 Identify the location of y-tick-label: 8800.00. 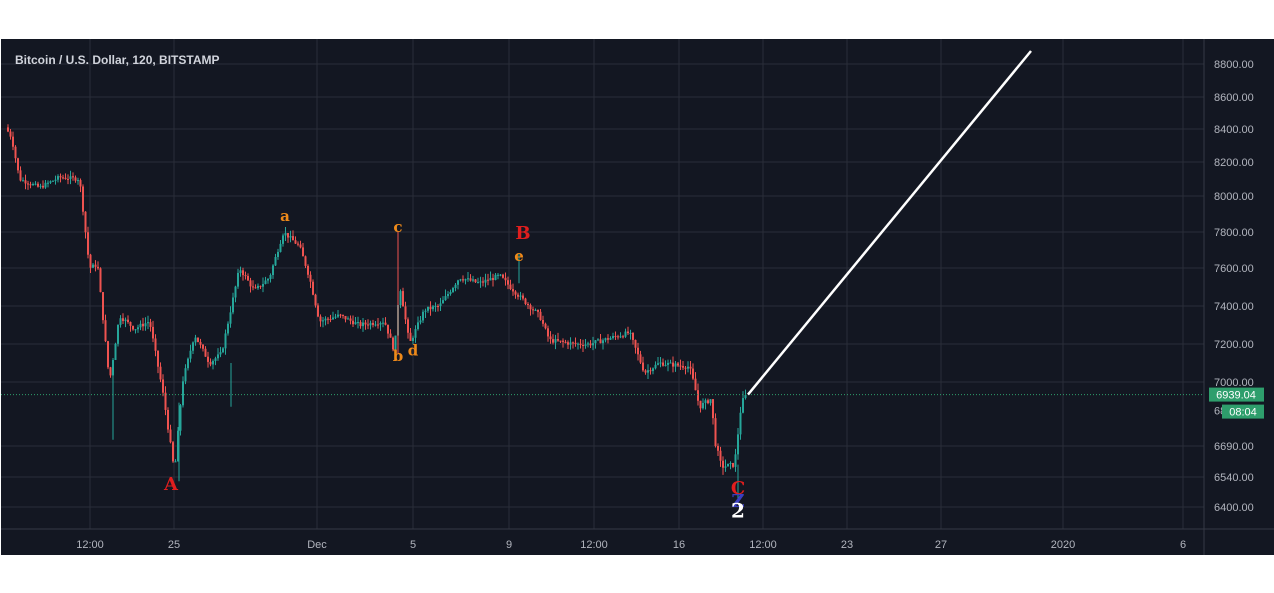
(1234, 65).